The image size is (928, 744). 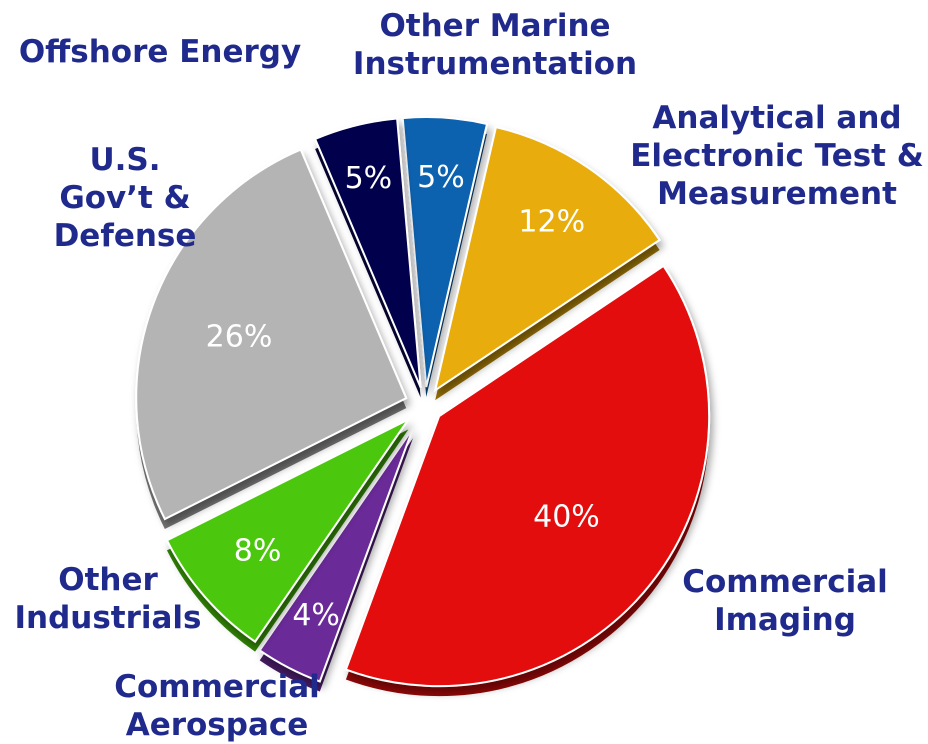 I want to click on slice-category-label: Offshore Energy, so click(x=160, y=52).